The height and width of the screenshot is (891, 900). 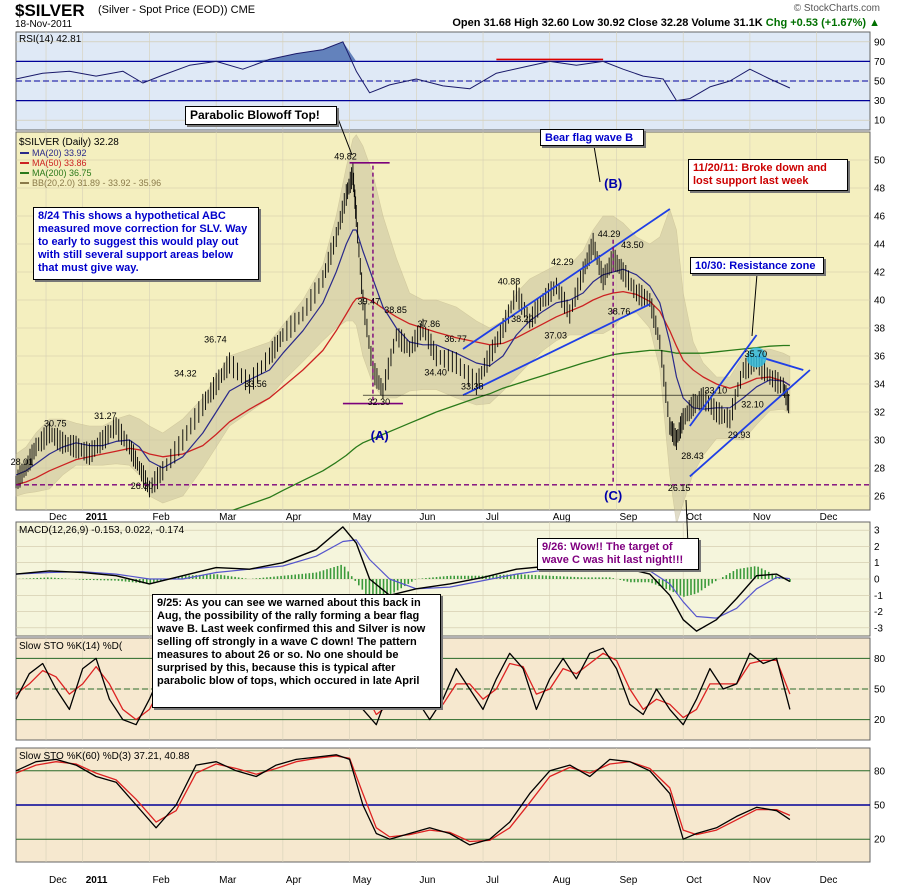 I want to click on price-tick-label: 32, so click(x=880, y=413).